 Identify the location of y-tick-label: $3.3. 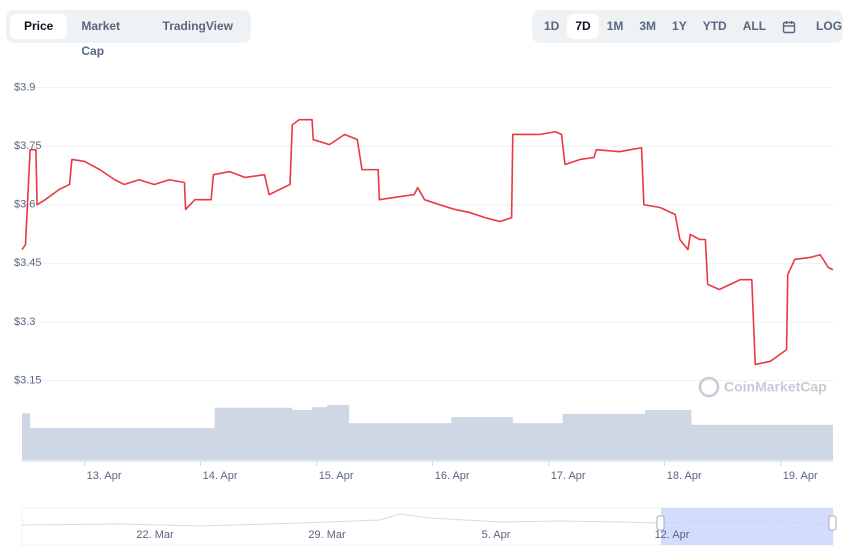
(24, 322).